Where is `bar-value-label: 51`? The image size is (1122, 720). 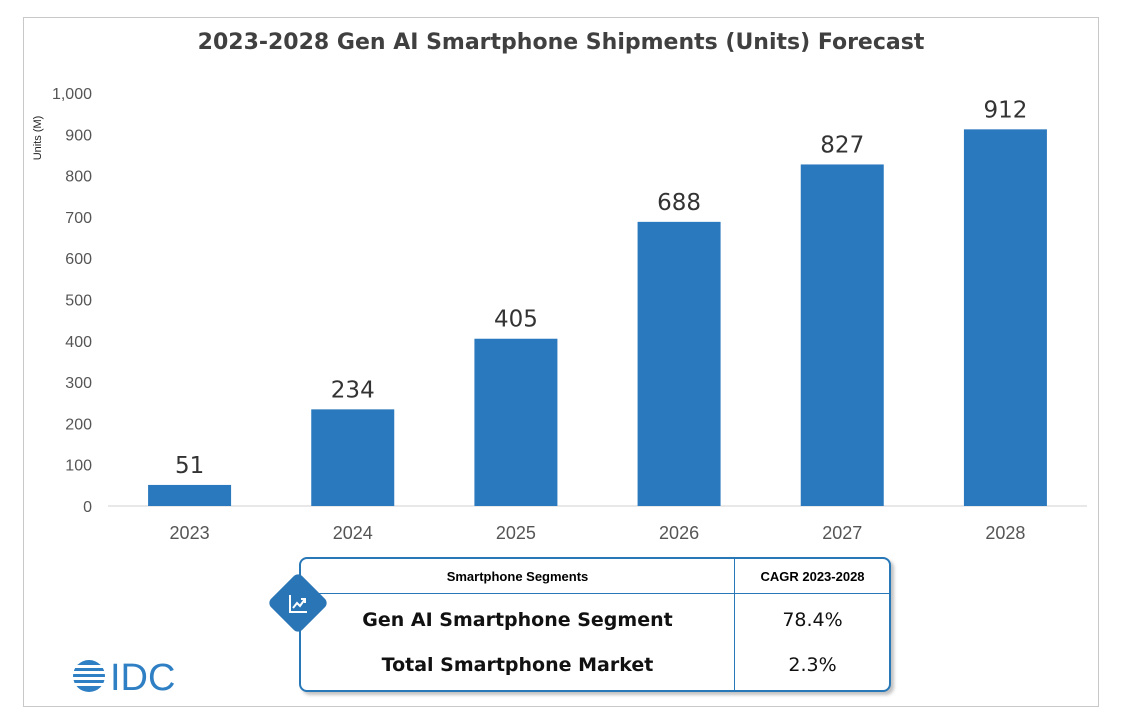
bar-value-label: 51 is located at coordinates (189, 466).